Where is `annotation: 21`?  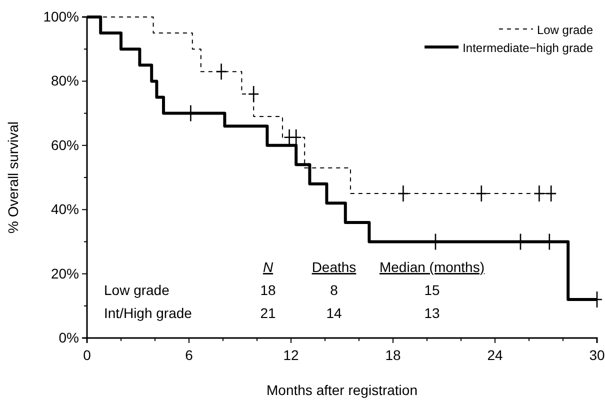 annotation: 21 is located at coordinates (268, 313).